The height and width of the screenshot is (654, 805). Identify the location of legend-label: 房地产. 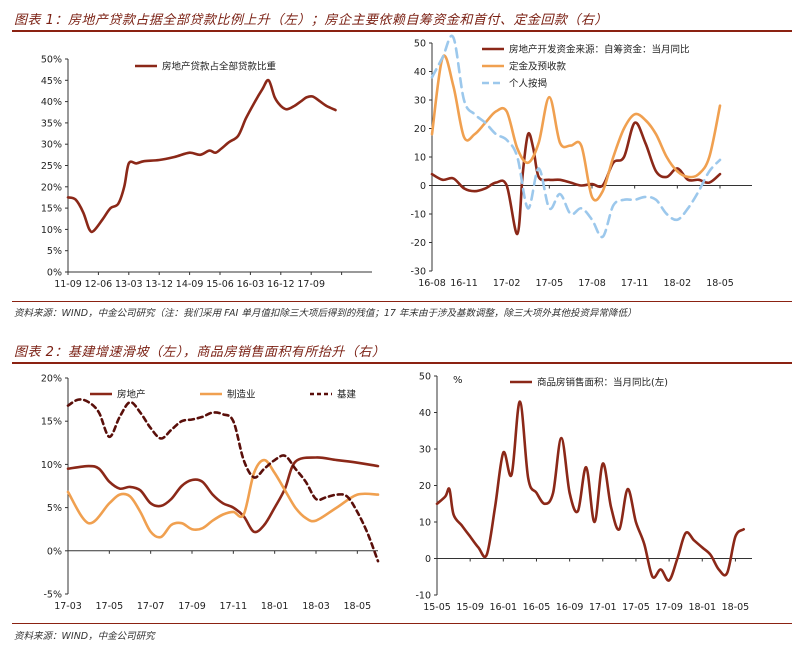
(131, 395).